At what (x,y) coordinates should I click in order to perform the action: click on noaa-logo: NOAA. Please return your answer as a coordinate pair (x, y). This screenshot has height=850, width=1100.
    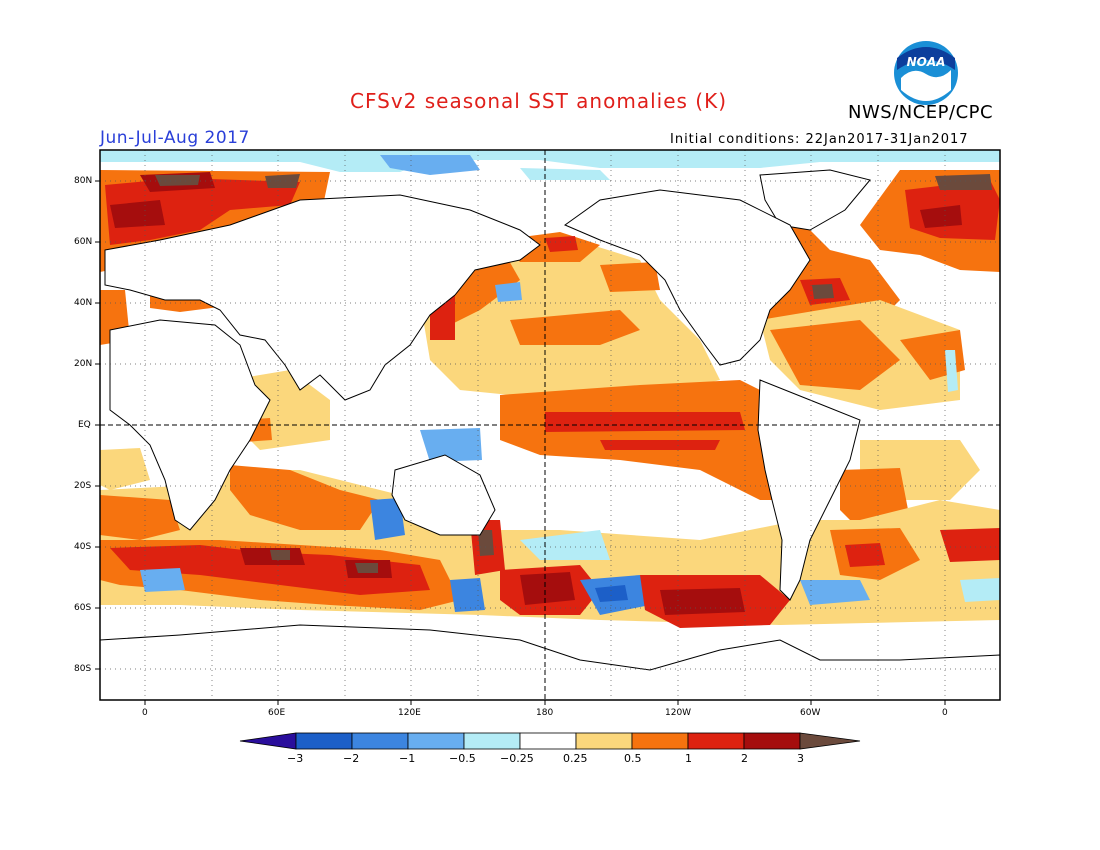
    Looking at the image, I should click on (926, 73).